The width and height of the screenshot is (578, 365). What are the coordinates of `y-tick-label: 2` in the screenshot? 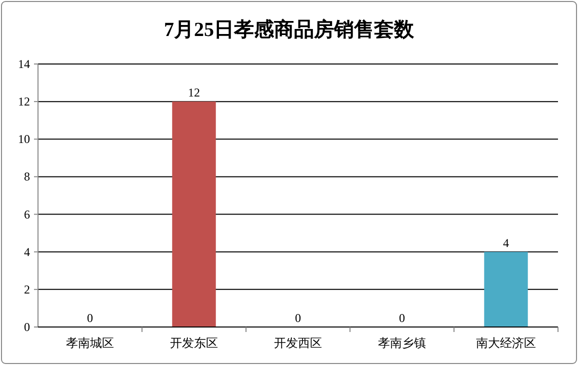 It's located at (27, 289).